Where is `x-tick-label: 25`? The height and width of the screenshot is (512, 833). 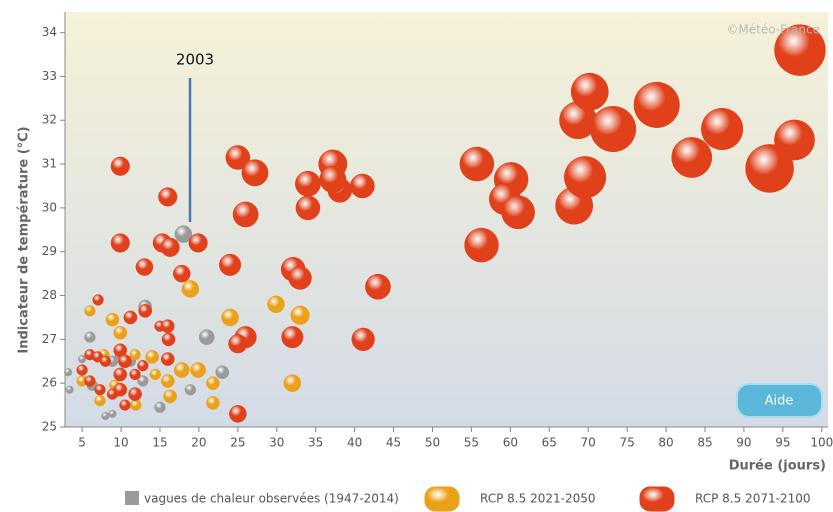
x-tick-label: 25 is located at coordinates (237, 443).